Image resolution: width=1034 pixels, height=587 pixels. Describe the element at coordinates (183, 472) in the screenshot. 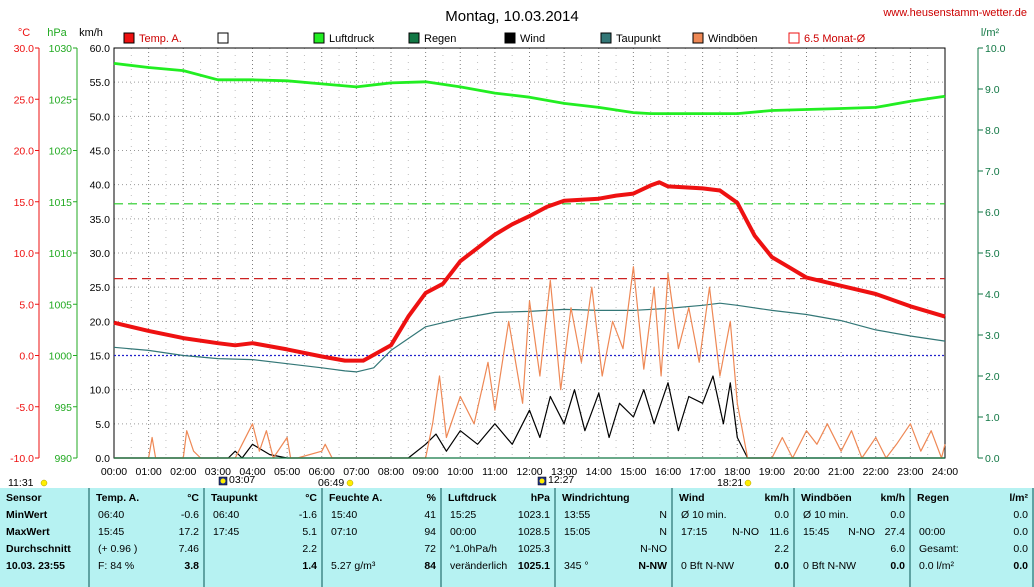

I see `x-tick-label: 02:00` at that location.